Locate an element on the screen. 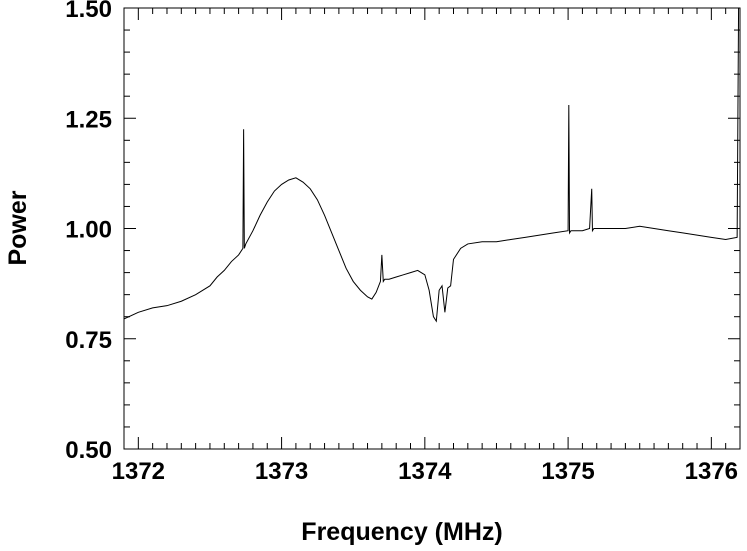 This screenshot has width=747, height=551. x-tick-label: 1375 is located at coordinates (567, 471).